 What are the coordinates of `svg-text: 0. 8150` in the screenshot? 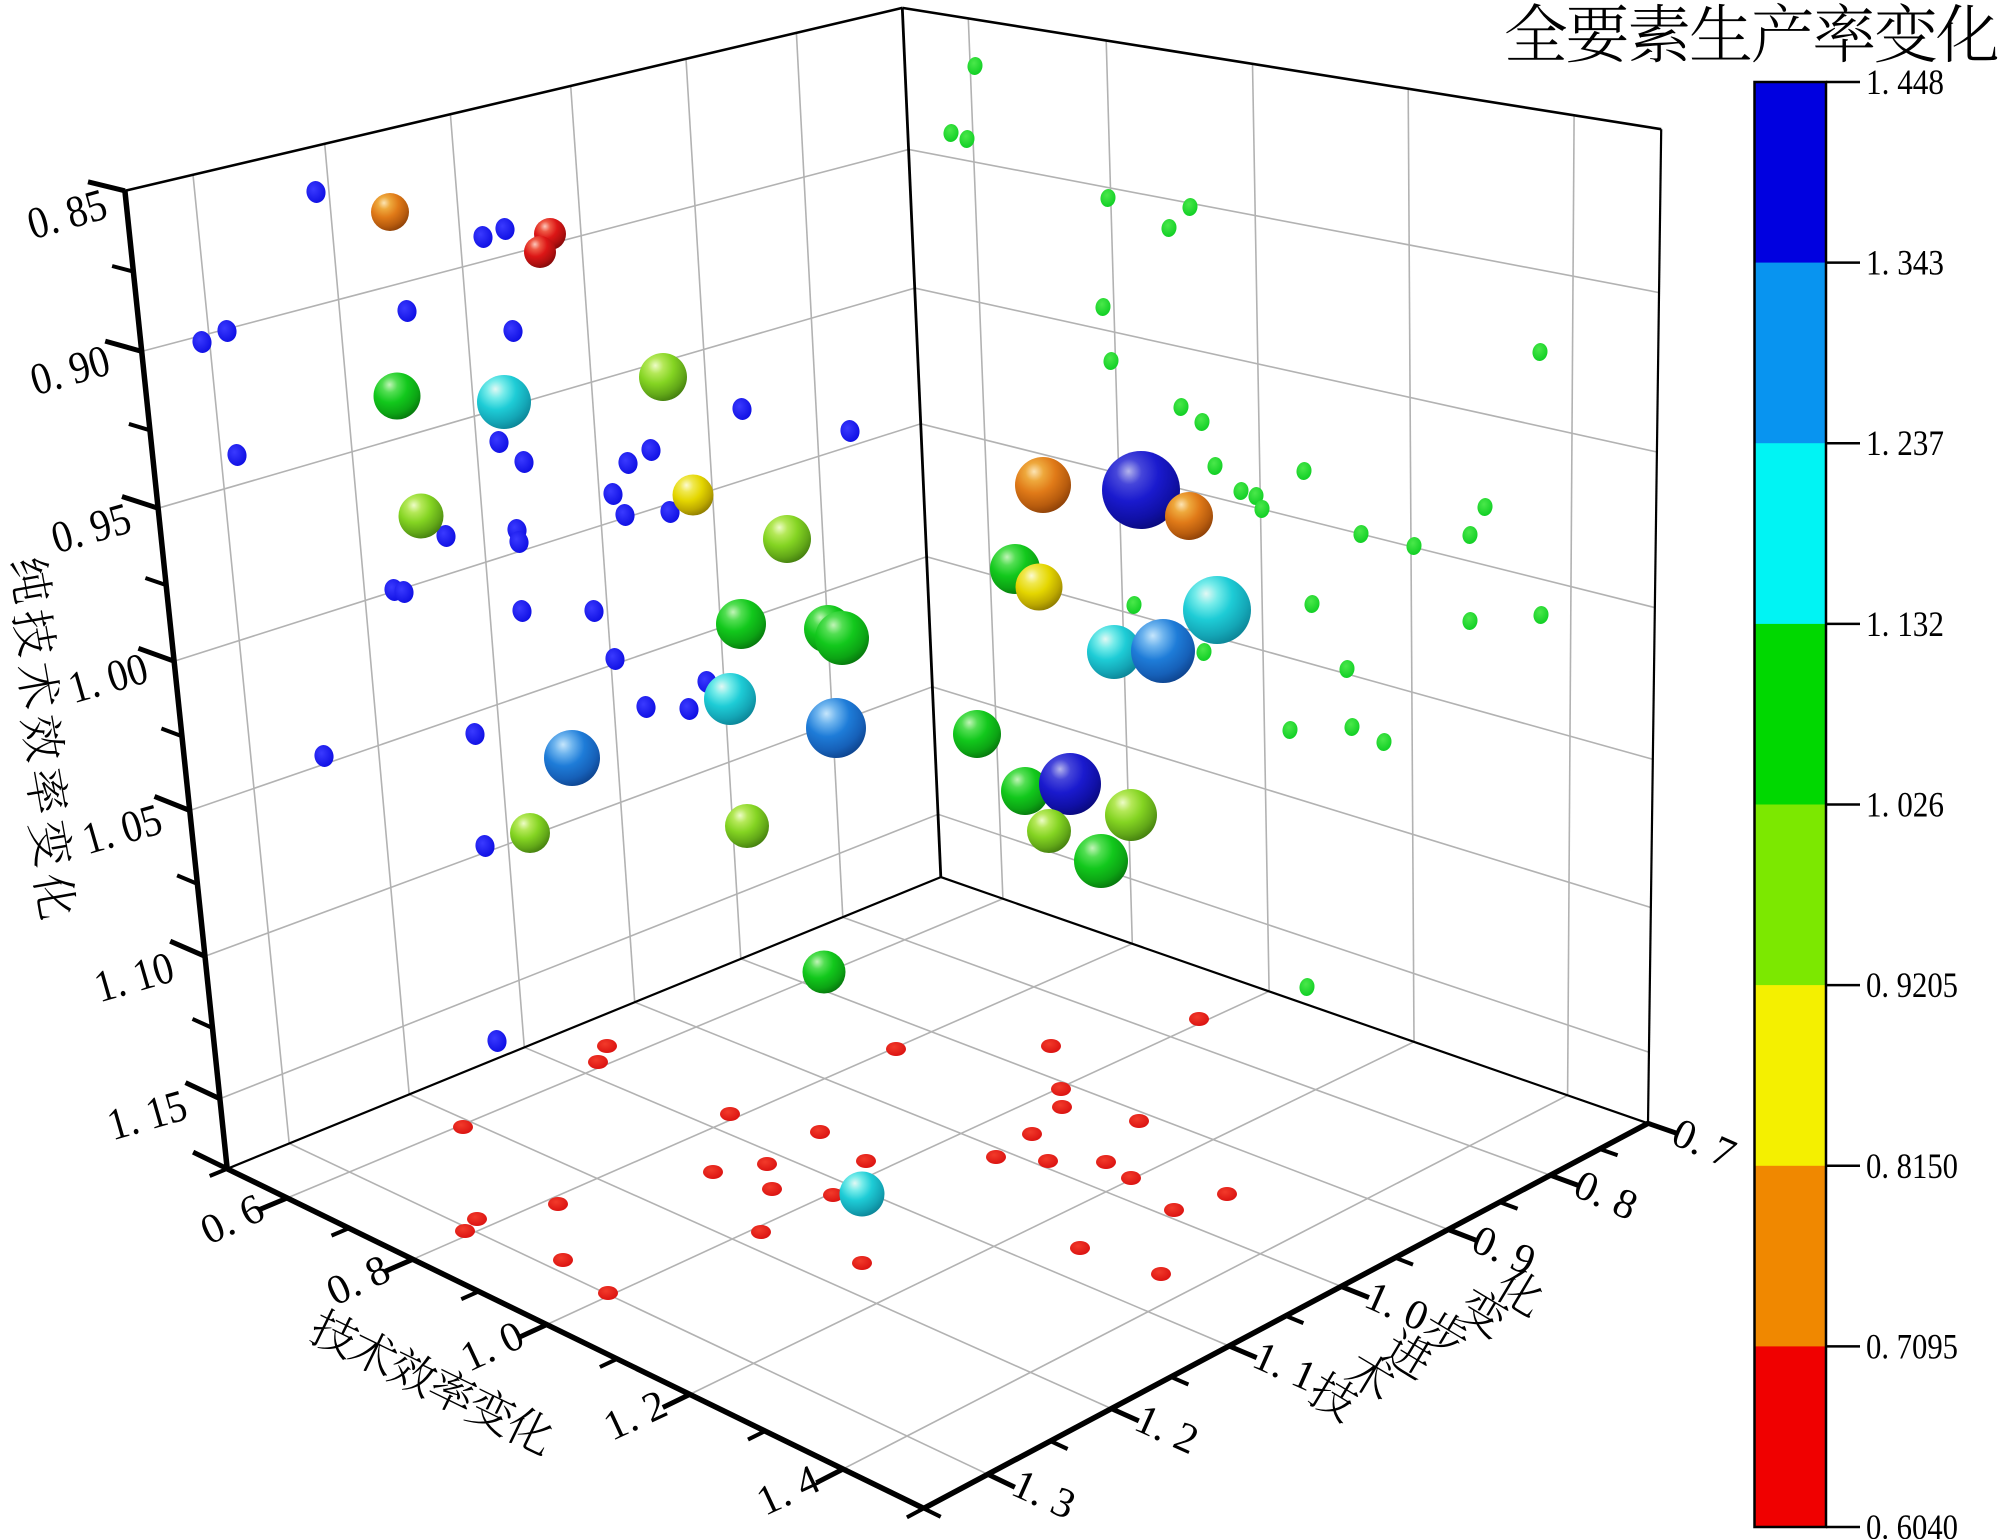 It's located at (1912, 1166).